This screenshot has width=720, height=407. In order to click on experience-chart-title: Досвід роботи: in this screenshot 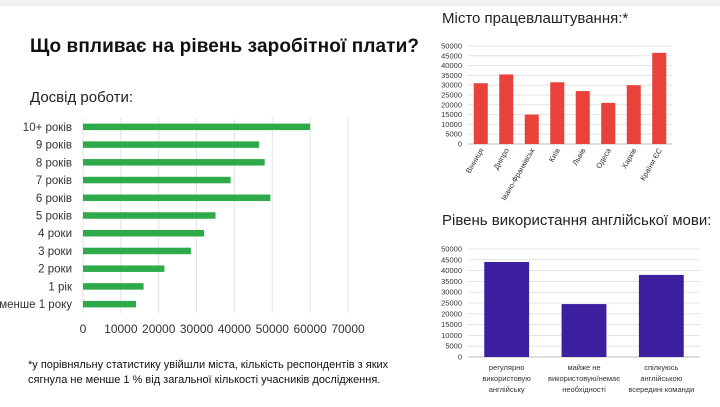, I will do `click(82, 97)`.